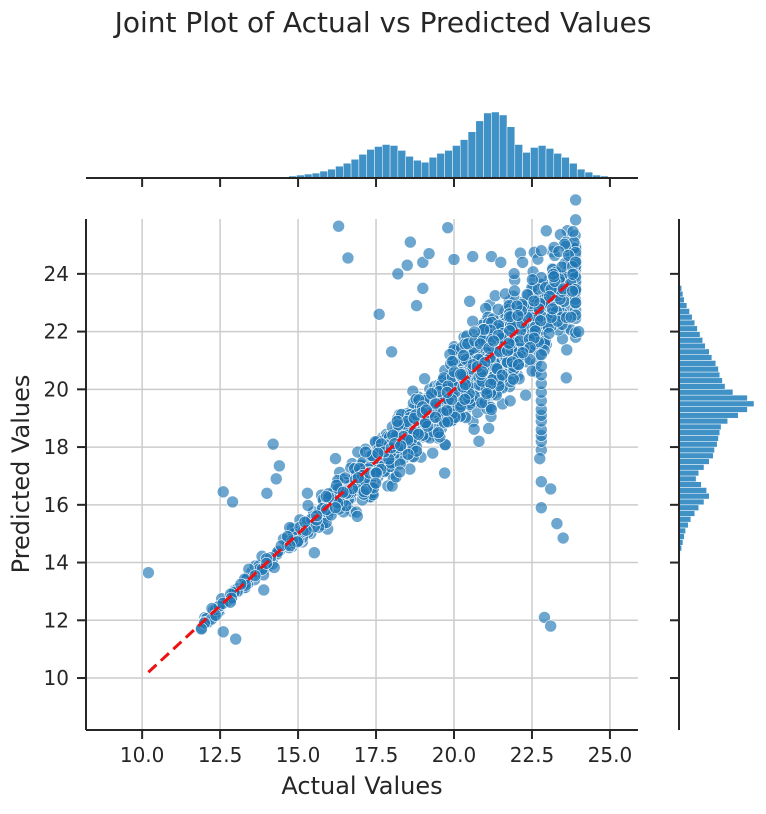  What do you see at coordinates (712, 474) in the screenshot?
I see `marginal-y-histogram` at bounding box center [712, 474].